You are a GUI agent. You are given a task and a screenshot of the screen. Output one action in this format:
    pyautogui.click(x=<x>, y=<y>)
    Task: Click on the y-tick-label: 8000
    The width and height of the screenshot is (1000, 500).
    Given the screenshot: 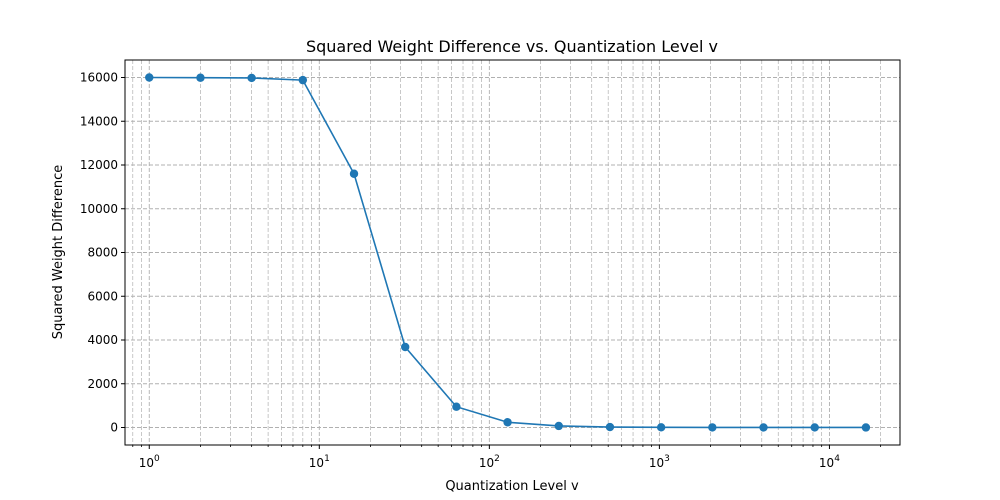 What is the action you would take?
    pyautogui.click(x=102, y=253)
    